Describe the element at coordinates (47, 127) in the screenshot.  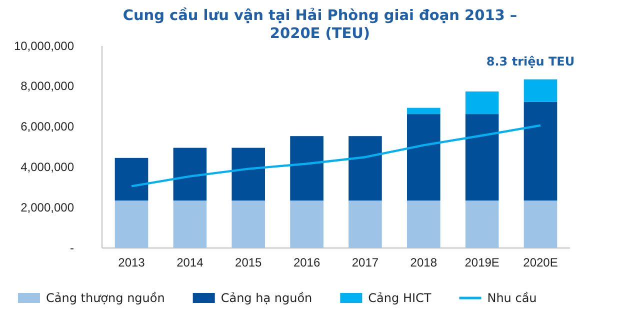
I see `y-tick-label: 6,000,000` at that location.